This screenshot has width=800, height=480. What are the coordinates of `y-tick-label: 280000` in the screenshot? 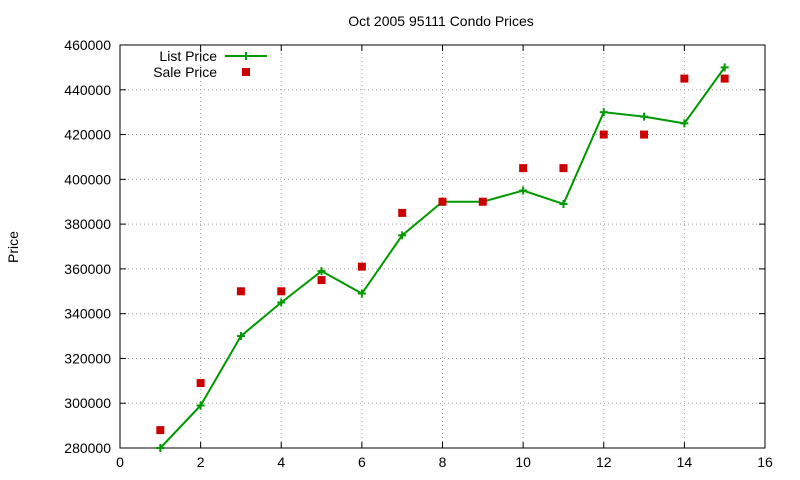 It's located at (87, 448).